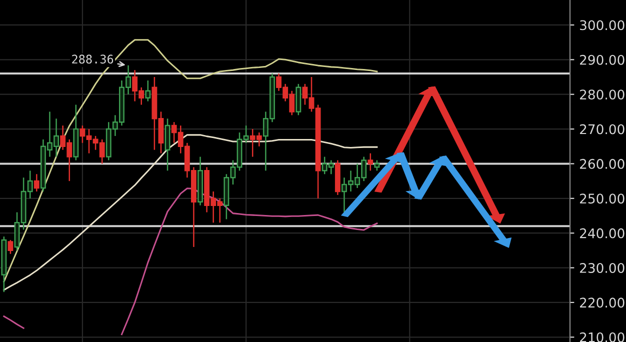 The height and width of the screenshot is (342, 626). What do you see at coordinates (602, 59) in the screenshot?
I see `y-tick-label: 290.00` at bounding box center [602, 59].